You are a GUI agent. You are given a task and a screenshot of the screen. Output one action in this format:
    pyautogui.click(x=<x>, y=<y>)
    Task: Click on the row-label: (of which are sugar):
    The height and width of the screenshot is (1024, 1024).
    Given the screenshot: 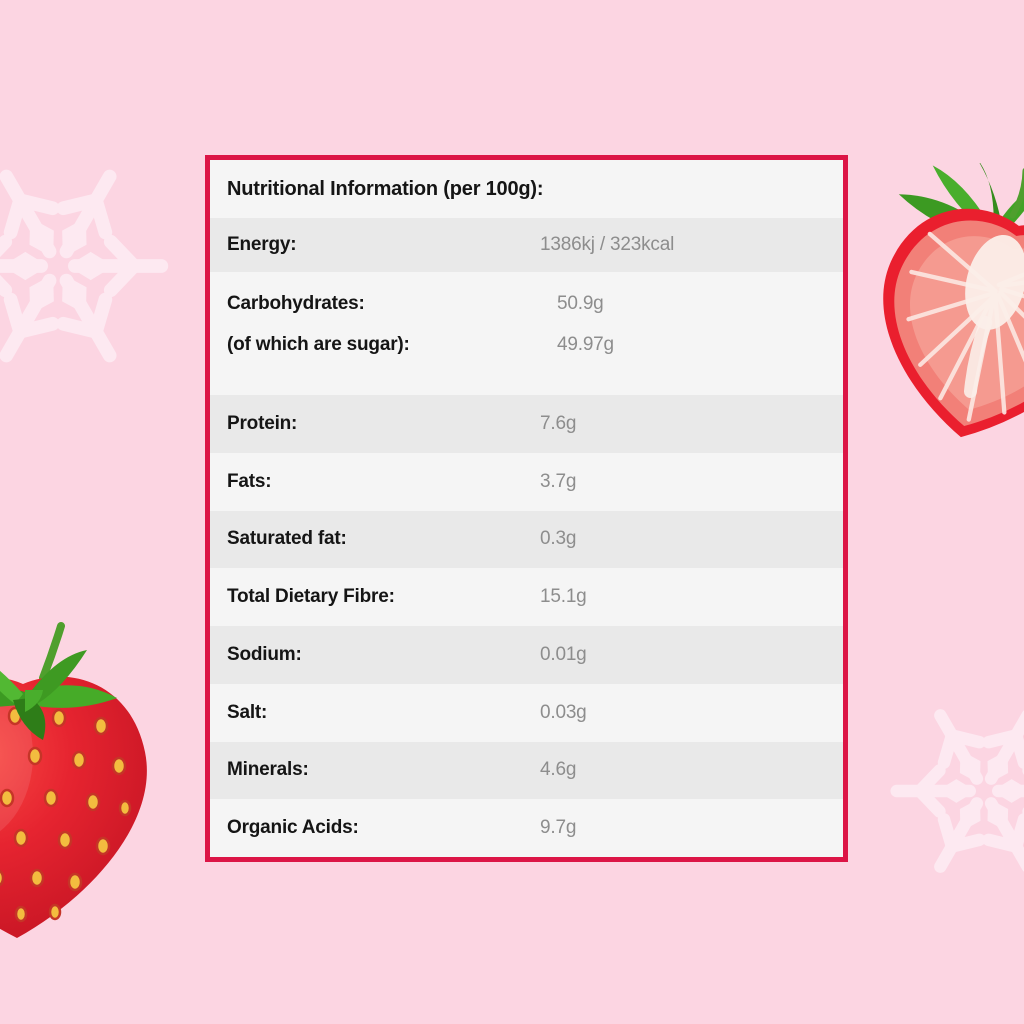 What is the action you would take?
    pyautogui.click(x=318, y=344)
    